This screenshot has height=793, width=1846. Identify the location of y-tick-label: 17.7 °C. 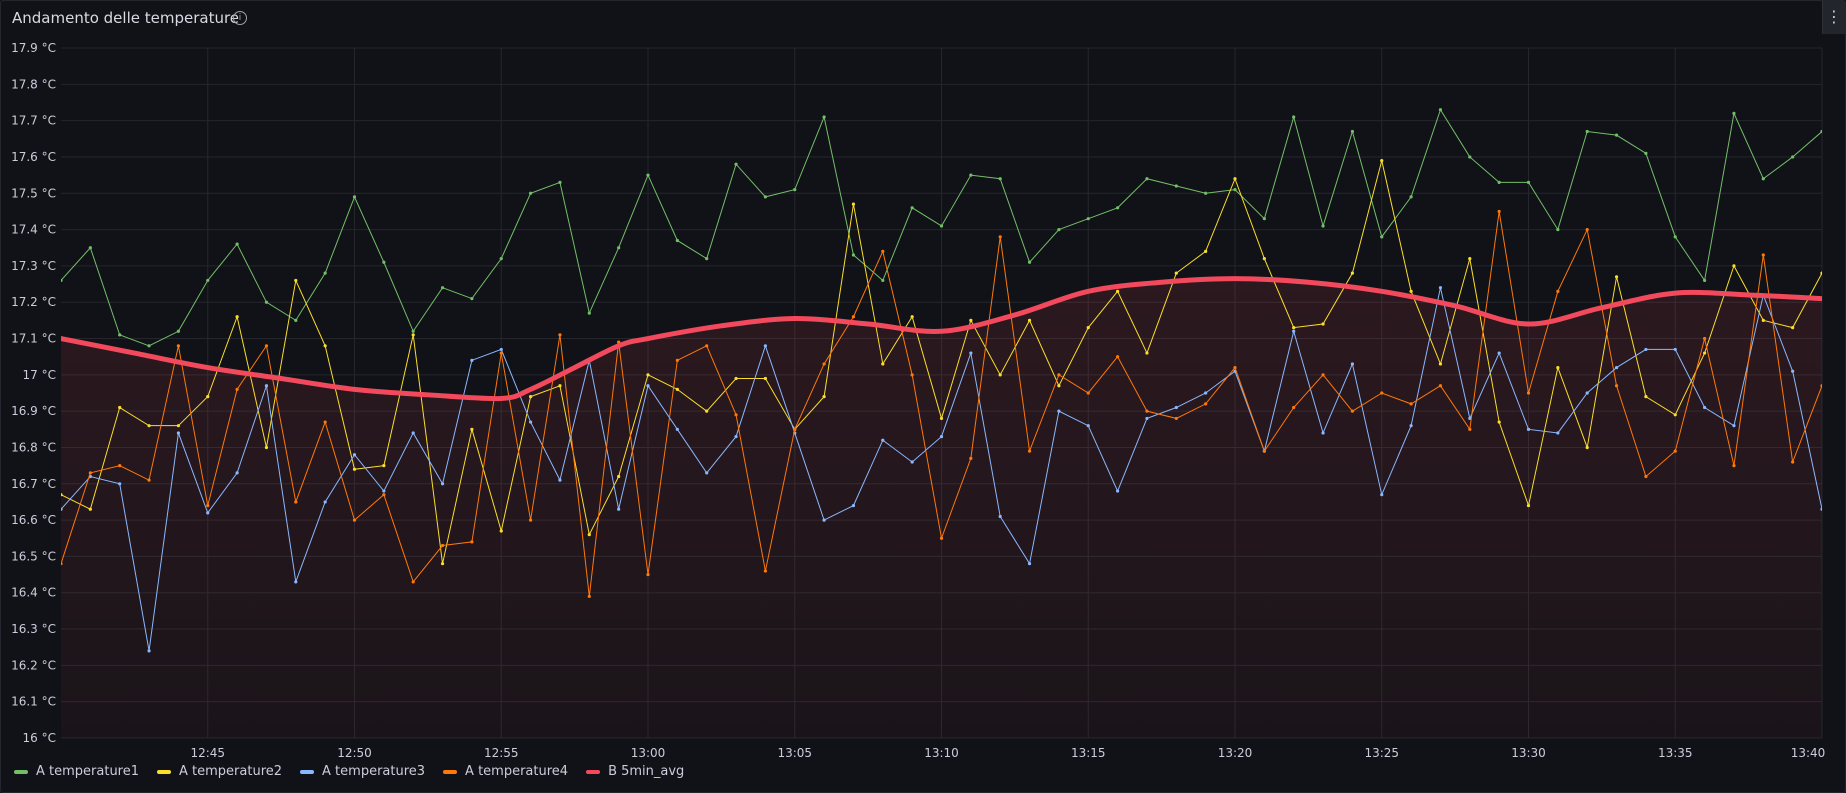
(33, 121).